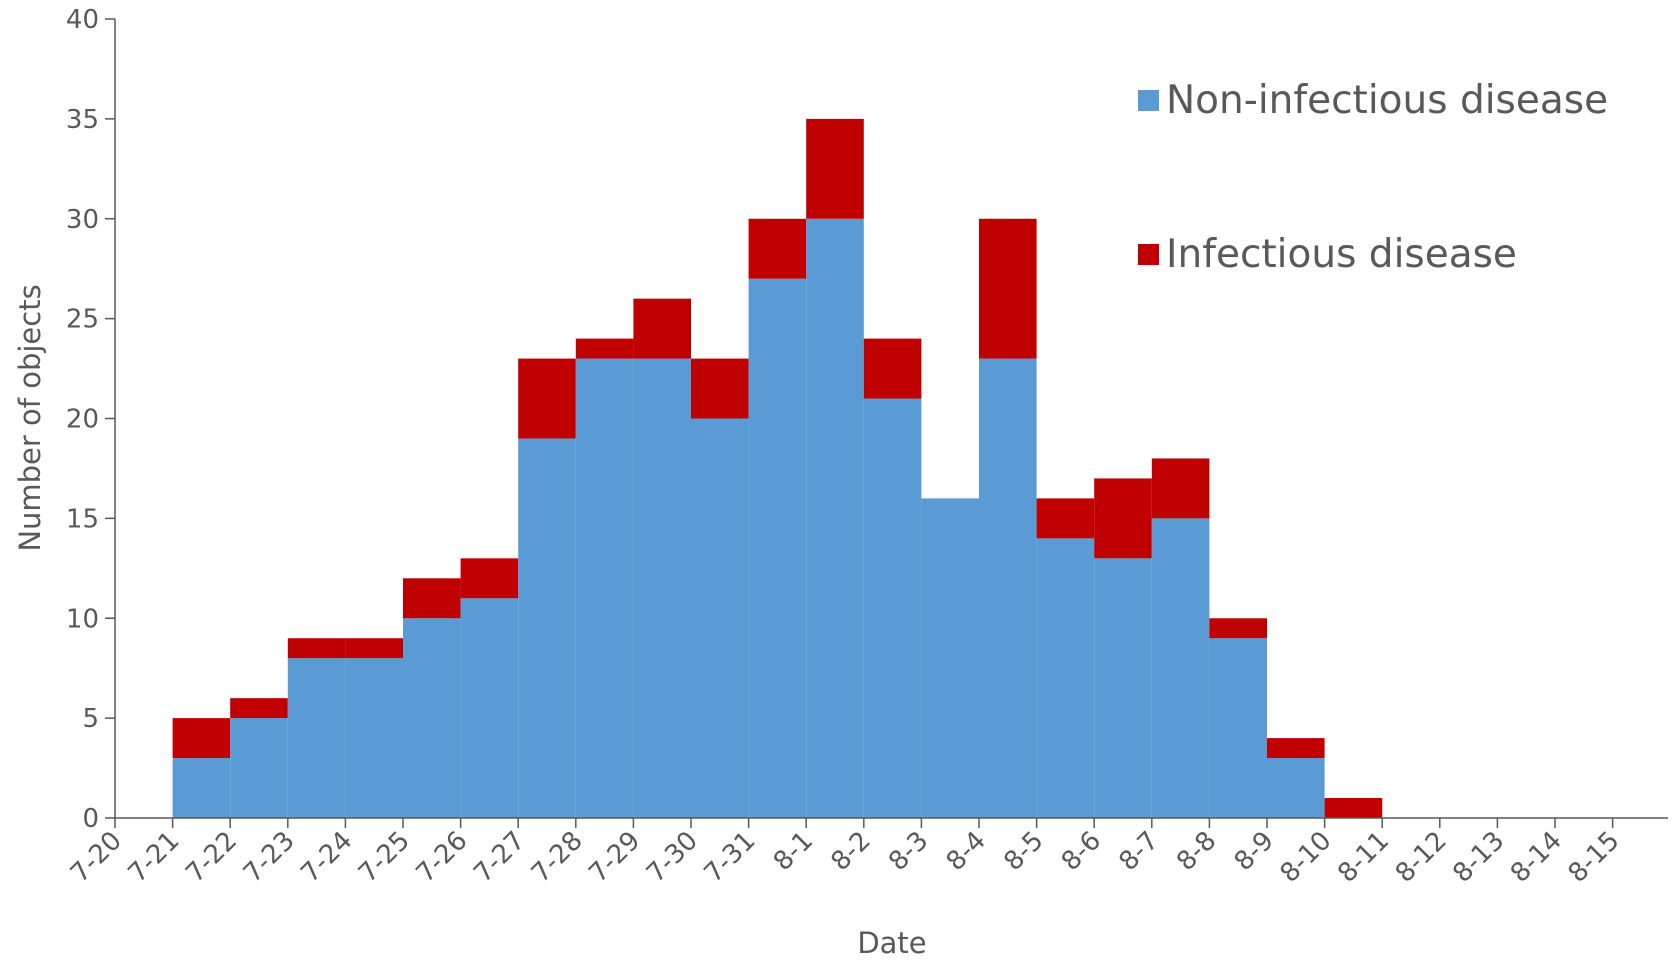 Image resolution: width=1677 pixels, height=961 pixels. What do you see at coordinates (82, 120) in the screenshot?
I see `y-tick-label: 35` at bounding box center [82, 120].